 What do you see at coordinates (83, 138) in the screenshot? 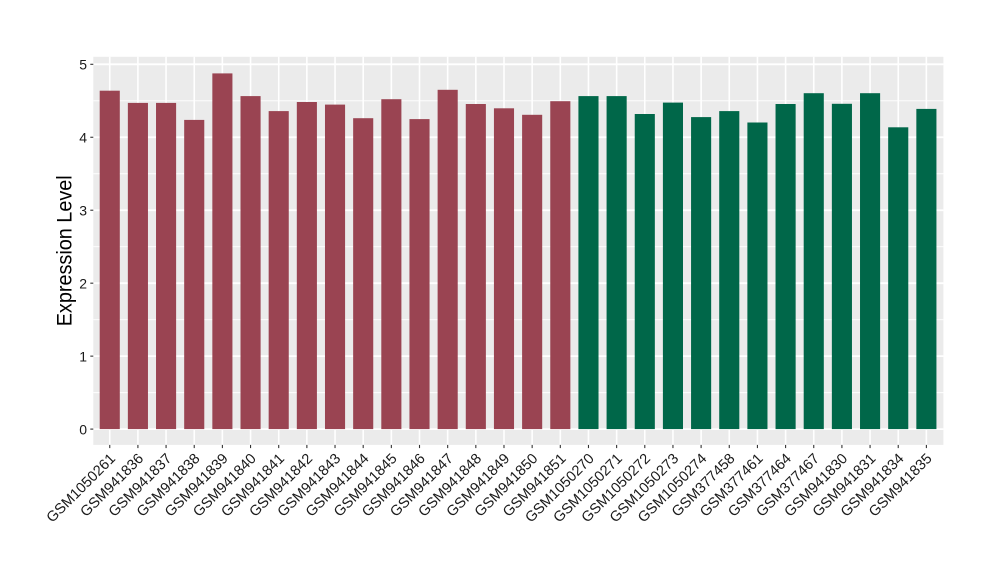
I see `svg-text: 4` at bounding box center [83, 138].